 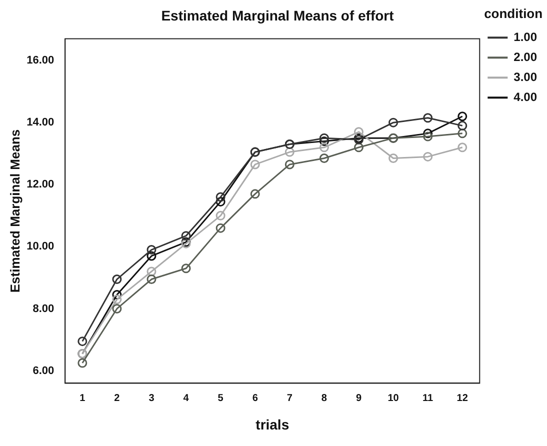 What do you see at coordinates (526, 57) in the screenshot?
I see `legend-label: 2.00` at bounding box center [526, 57].